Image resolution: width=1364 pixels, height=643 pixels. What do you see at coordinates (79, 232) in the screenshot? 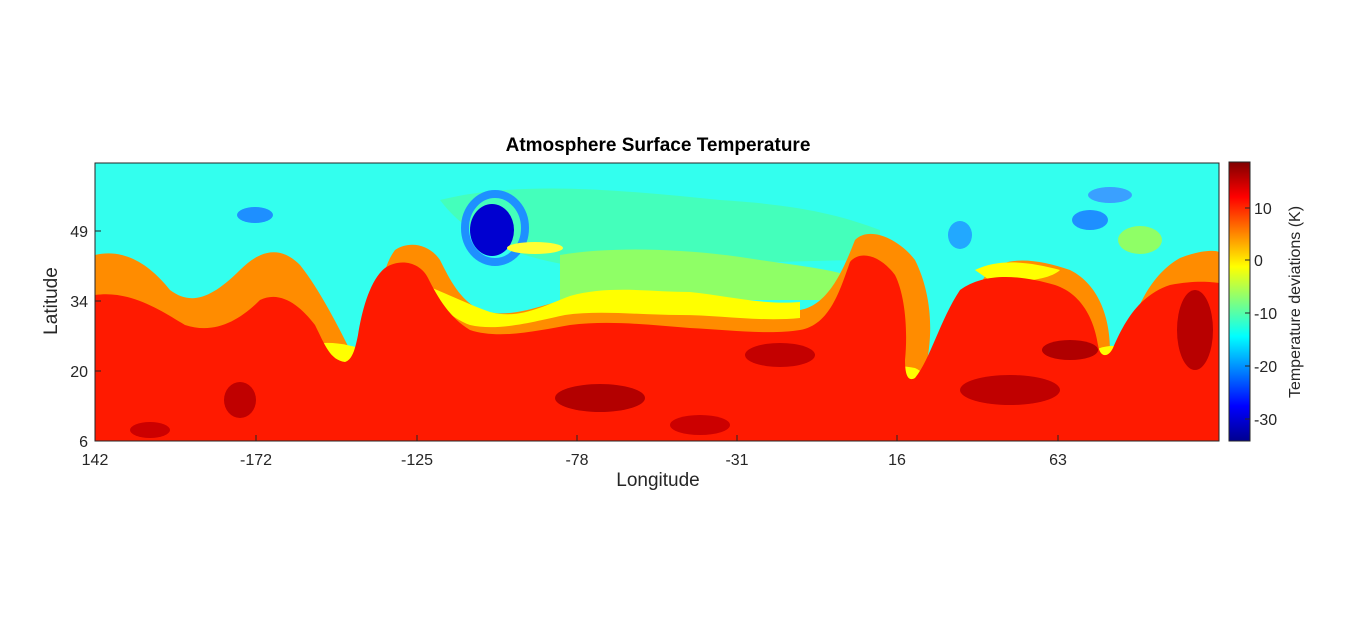
I see `y-tick-label: 49` at bounding box center [79, 232].